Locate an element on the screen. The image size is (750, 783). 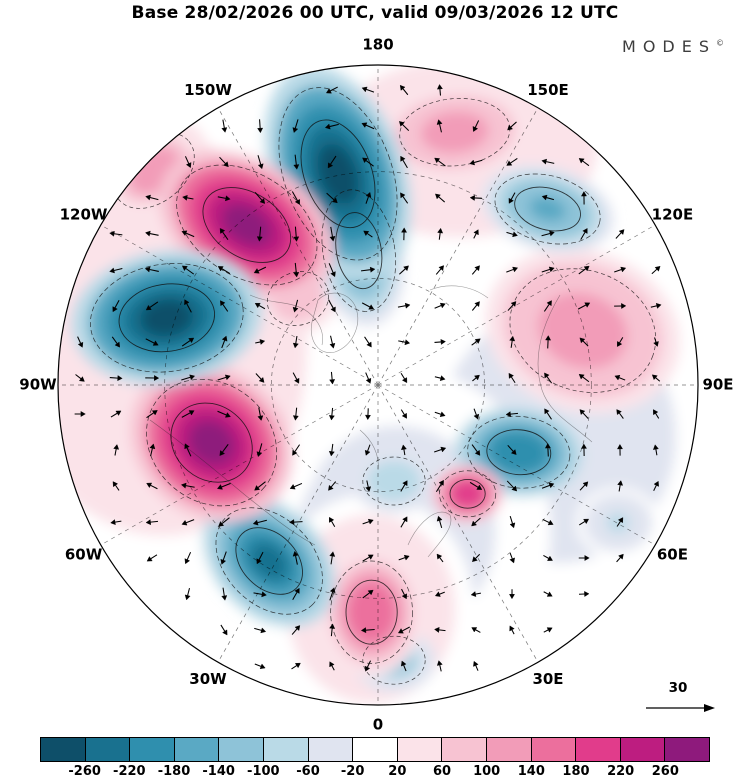
longitude-label: 180 is located at coordinates (377, 45).